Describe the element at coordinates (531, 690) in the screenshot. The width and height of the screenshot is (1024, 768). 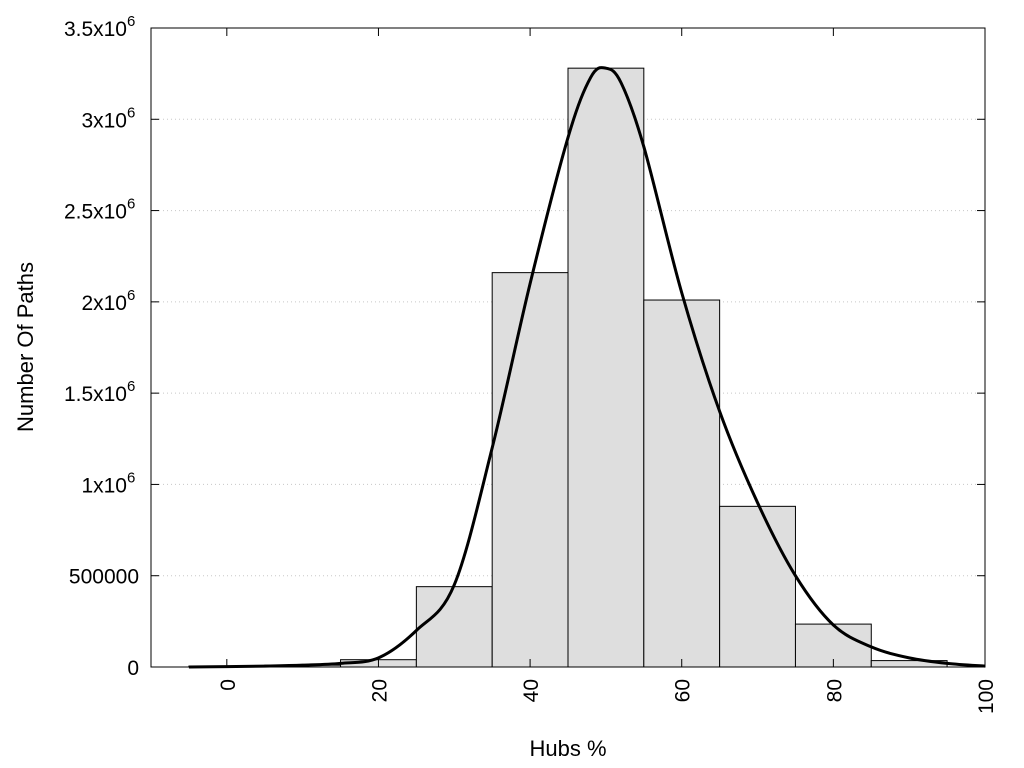
I see `x-tick-label: 40` at that location.